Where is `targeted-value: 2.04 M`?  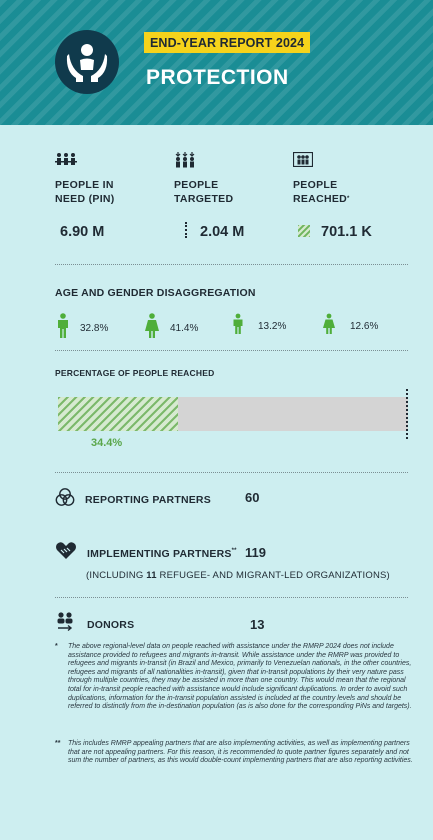
targeted-value: 2.04 M is located at coordinates (222, 232).